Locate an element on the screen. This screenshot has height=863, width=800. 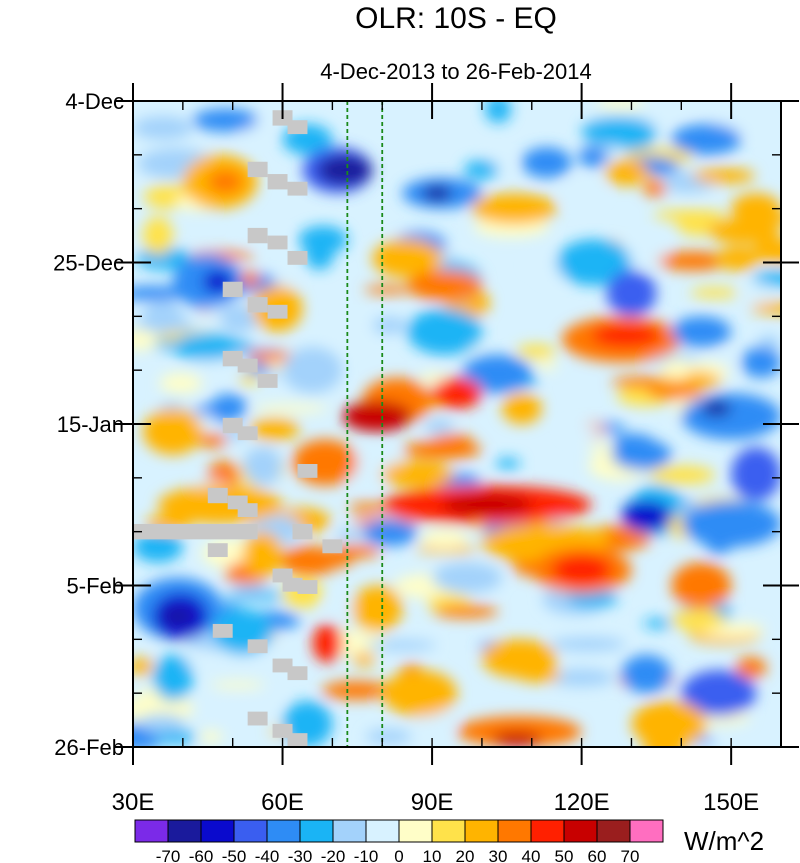
colorbar: -70 -60 -50 -40 -30 -20 -10 0 10 20 30 40 50 60 70 is located at coordinates (399, 841).